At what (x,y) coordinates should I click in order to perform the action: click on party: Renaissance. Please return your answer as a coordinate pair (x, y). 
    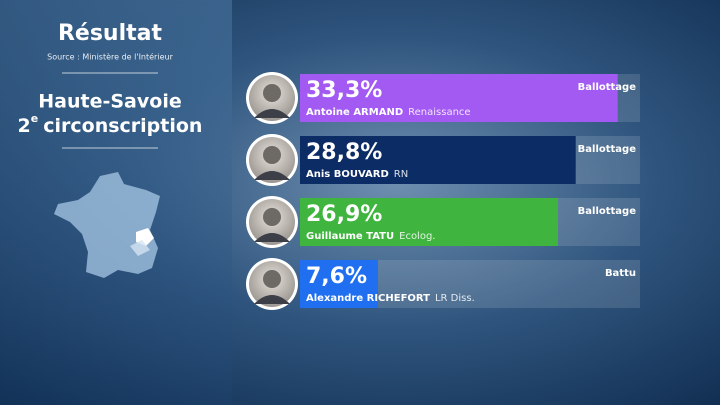
    Looking at the image, I should click on (439, 112).